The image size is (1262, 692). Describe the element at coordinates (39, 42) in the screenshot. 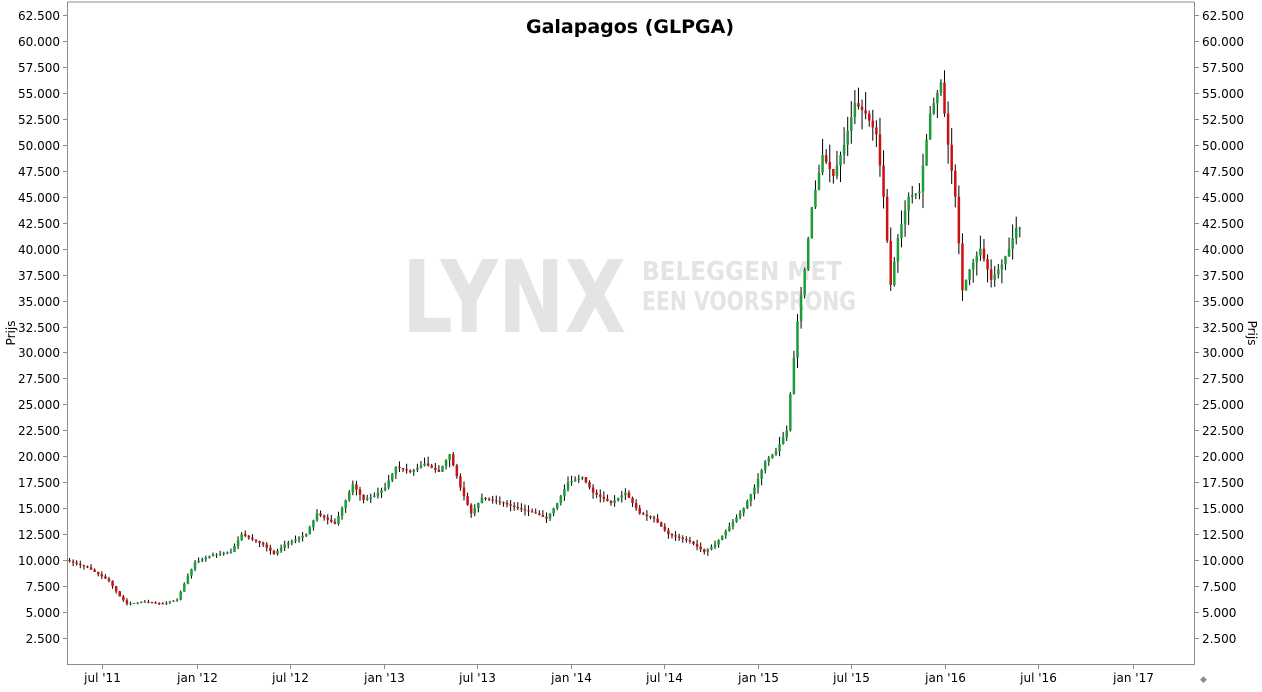

I see `y-tick-label-left: 60.000` at that location.